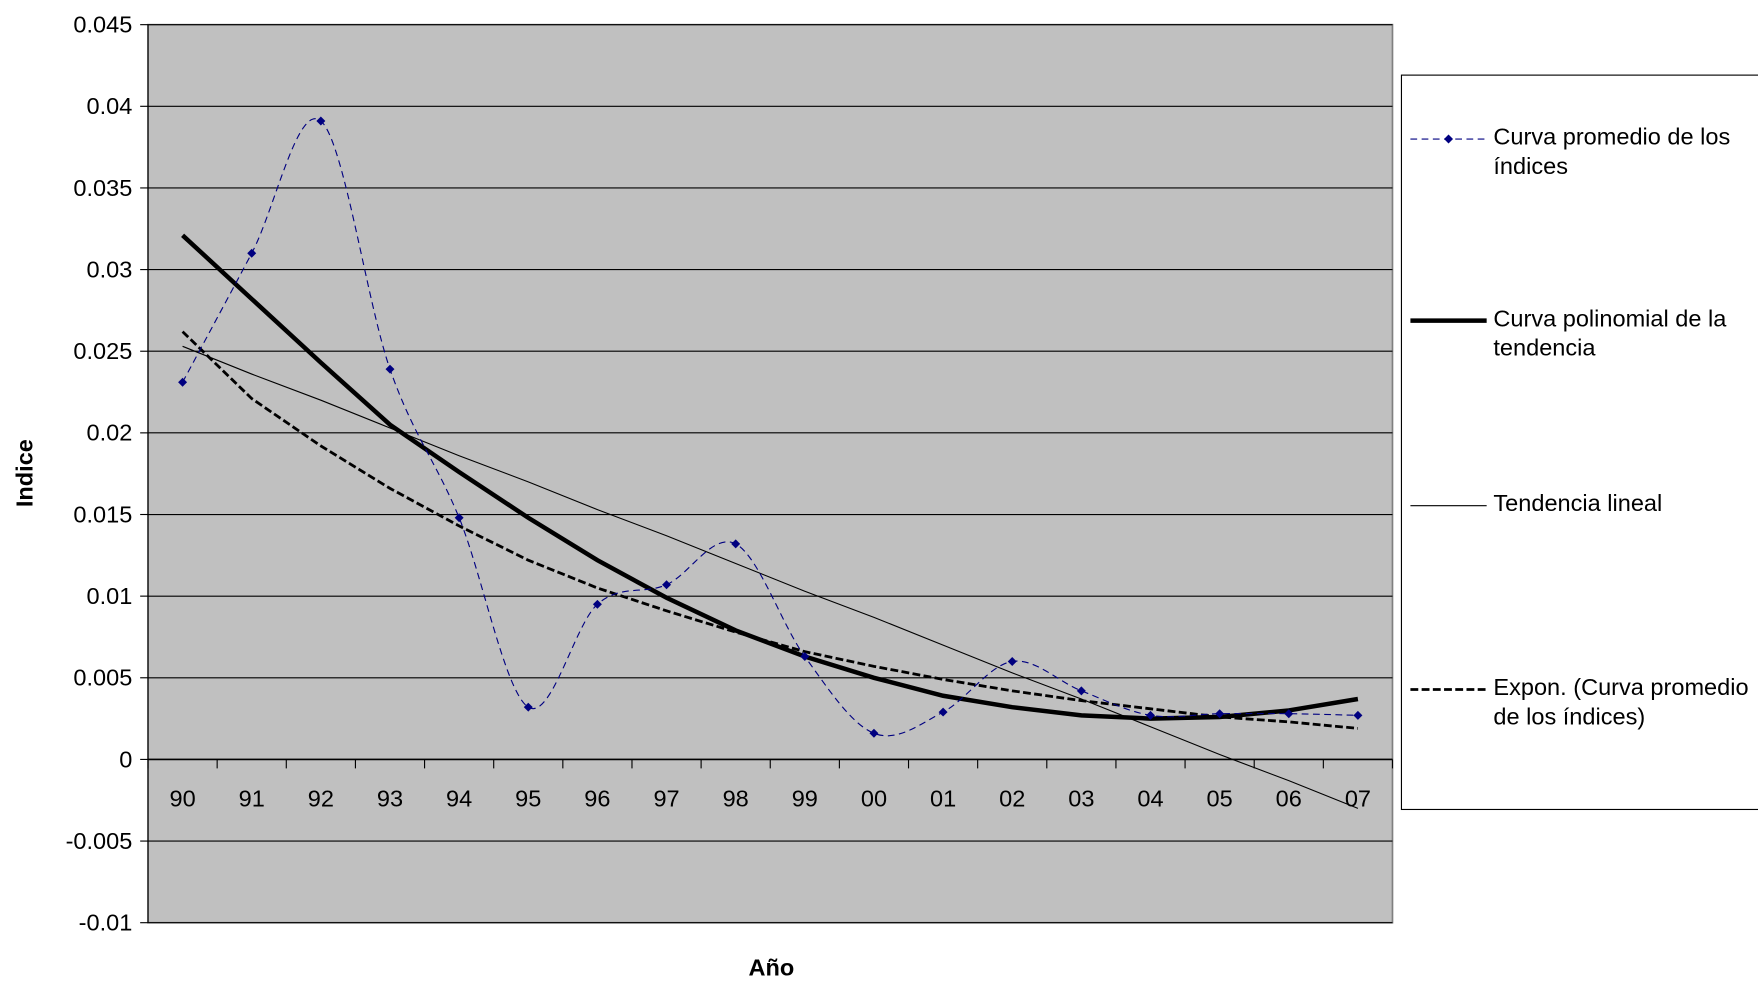 Image resolution: width=1758 pixels, height=981 pixels. What do you see at coordinates (1220, 799) in the screenshot?
I see `x-tick-label: 05` at bounding box center [1220, 799].